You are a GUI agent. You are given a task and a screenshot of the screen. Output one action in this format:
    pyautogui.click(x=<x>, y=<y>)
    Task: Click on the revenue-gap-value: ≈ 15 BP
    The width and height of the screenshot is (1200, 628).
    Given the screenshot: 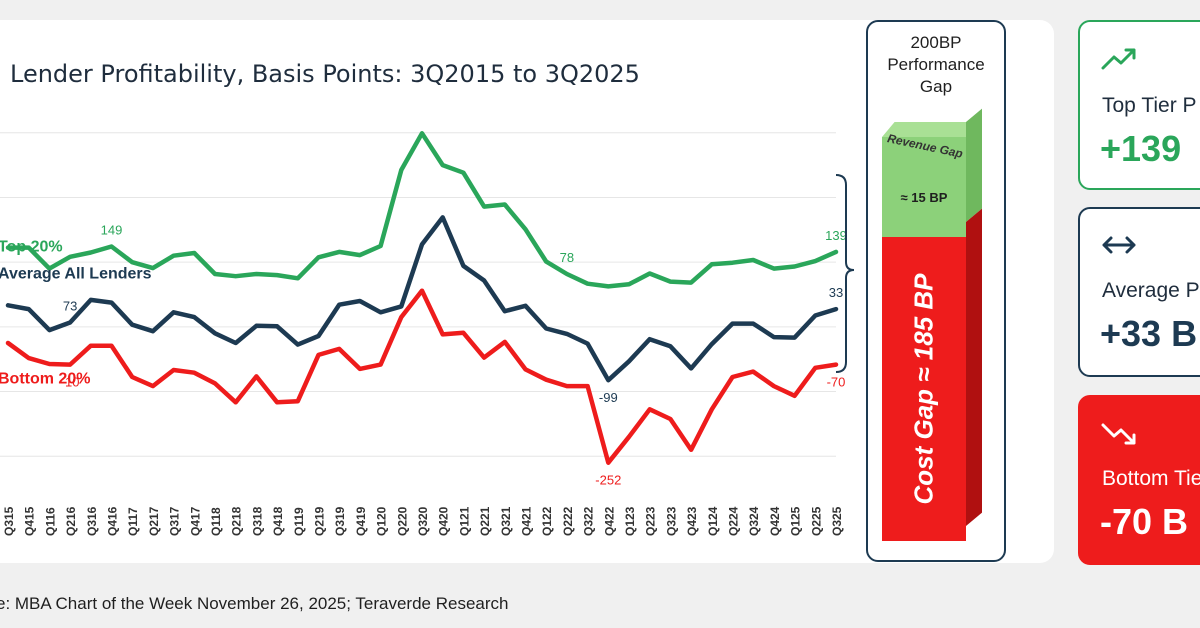 What is the action you would take?
    pyautogui.click(x=924, y=197)
    